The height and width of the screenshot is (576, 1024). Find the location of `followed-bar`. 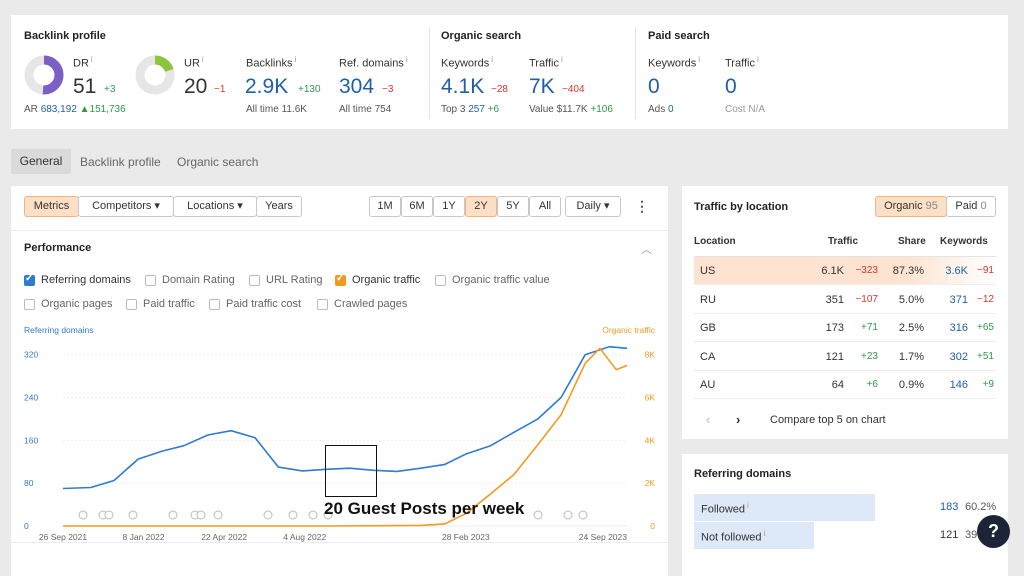

followed-bar is located at coordinates (785, 507).